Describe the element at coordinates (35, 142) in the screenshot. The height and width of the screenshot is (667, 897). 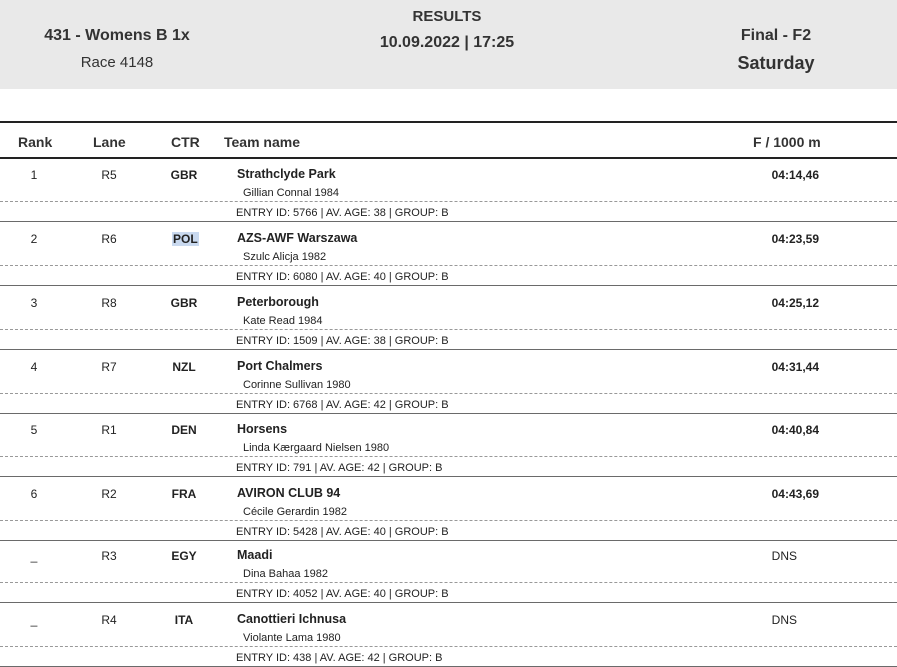
I see `column-rank: Rank` at that location.